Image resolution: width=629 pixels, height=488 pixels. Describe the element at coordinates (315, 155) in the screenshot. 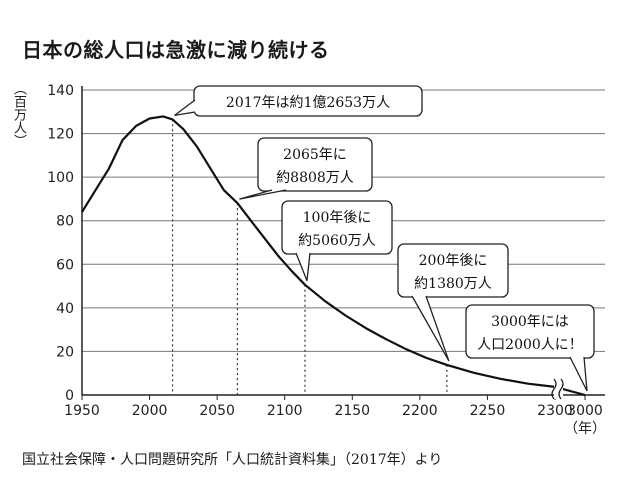

I see `callout-text: 2065年に` at that location.